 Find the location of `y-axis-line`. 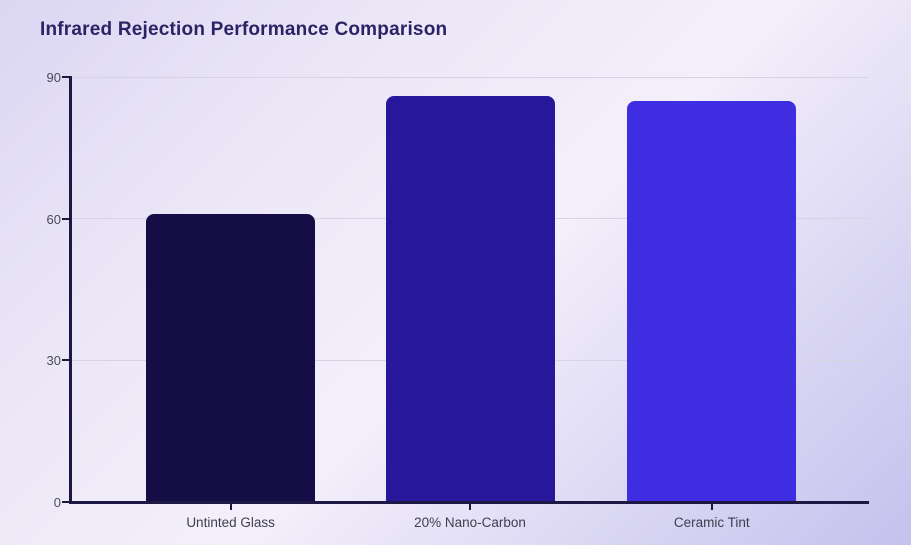

y-axis-line is located at coordinates (70, 289).